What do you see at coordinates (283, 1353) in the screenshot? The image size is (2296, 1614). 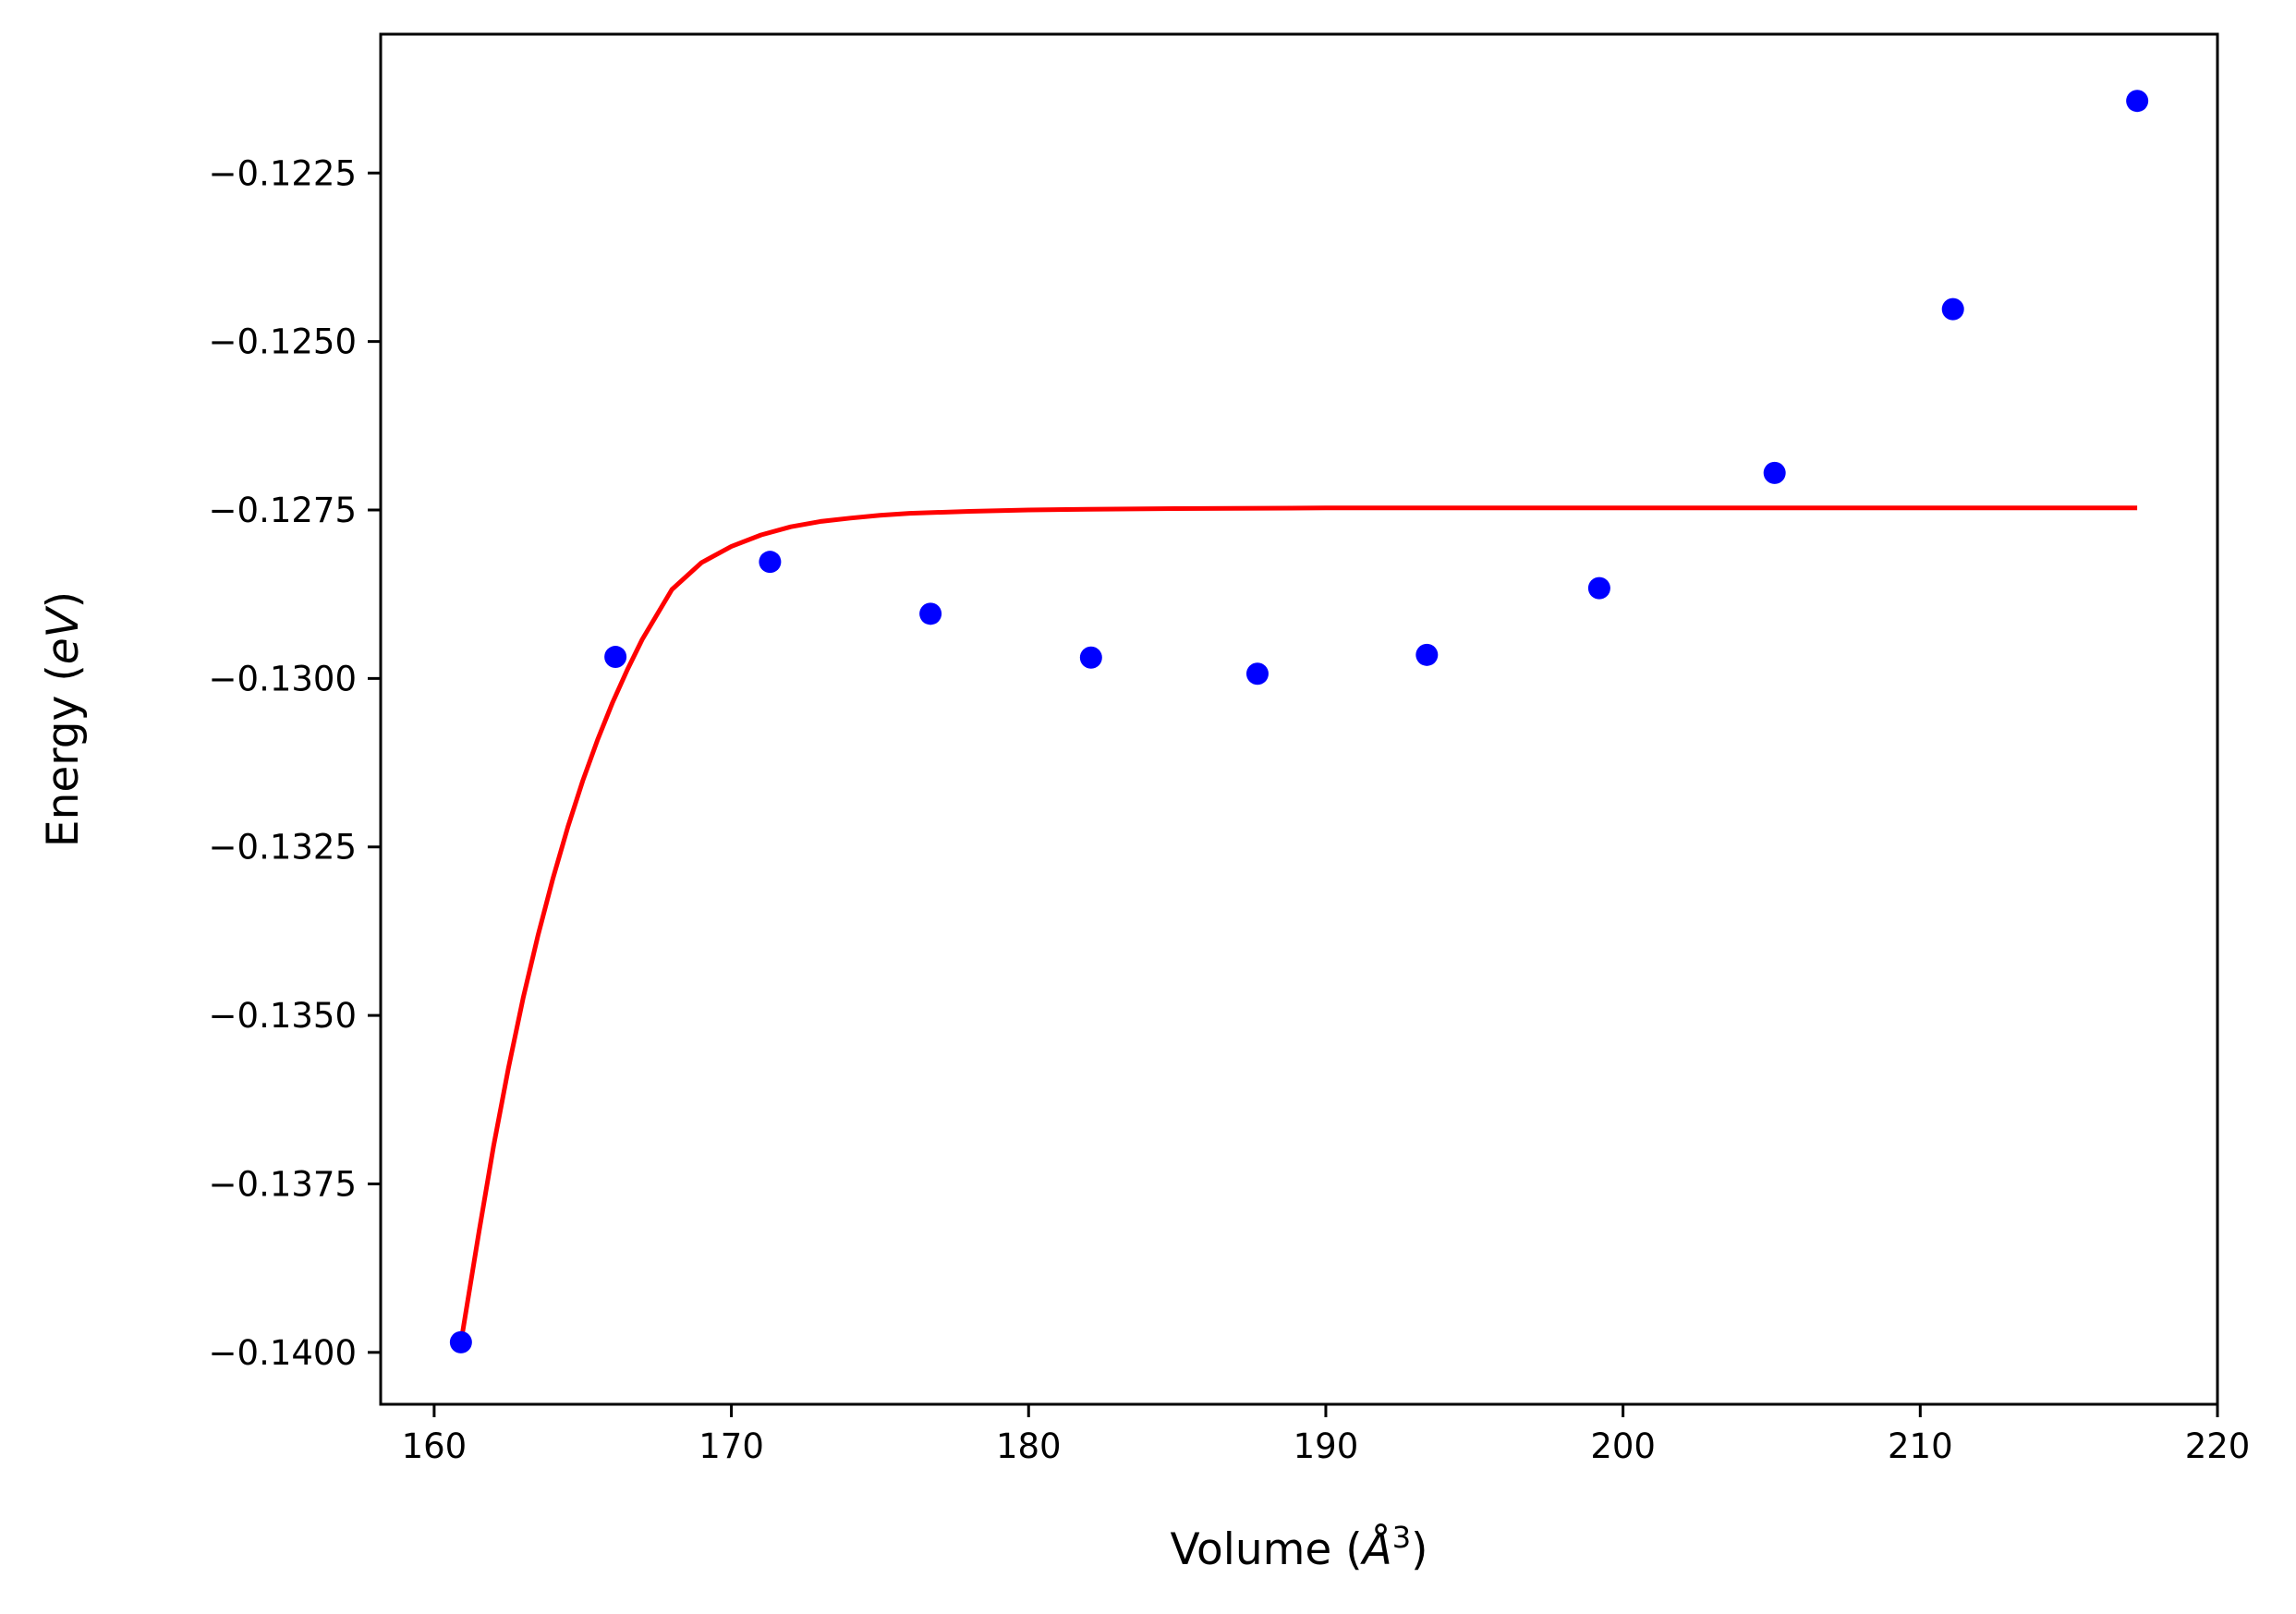 I see `y-tick-label: −0.1400` at bounding box center [283, 1353].